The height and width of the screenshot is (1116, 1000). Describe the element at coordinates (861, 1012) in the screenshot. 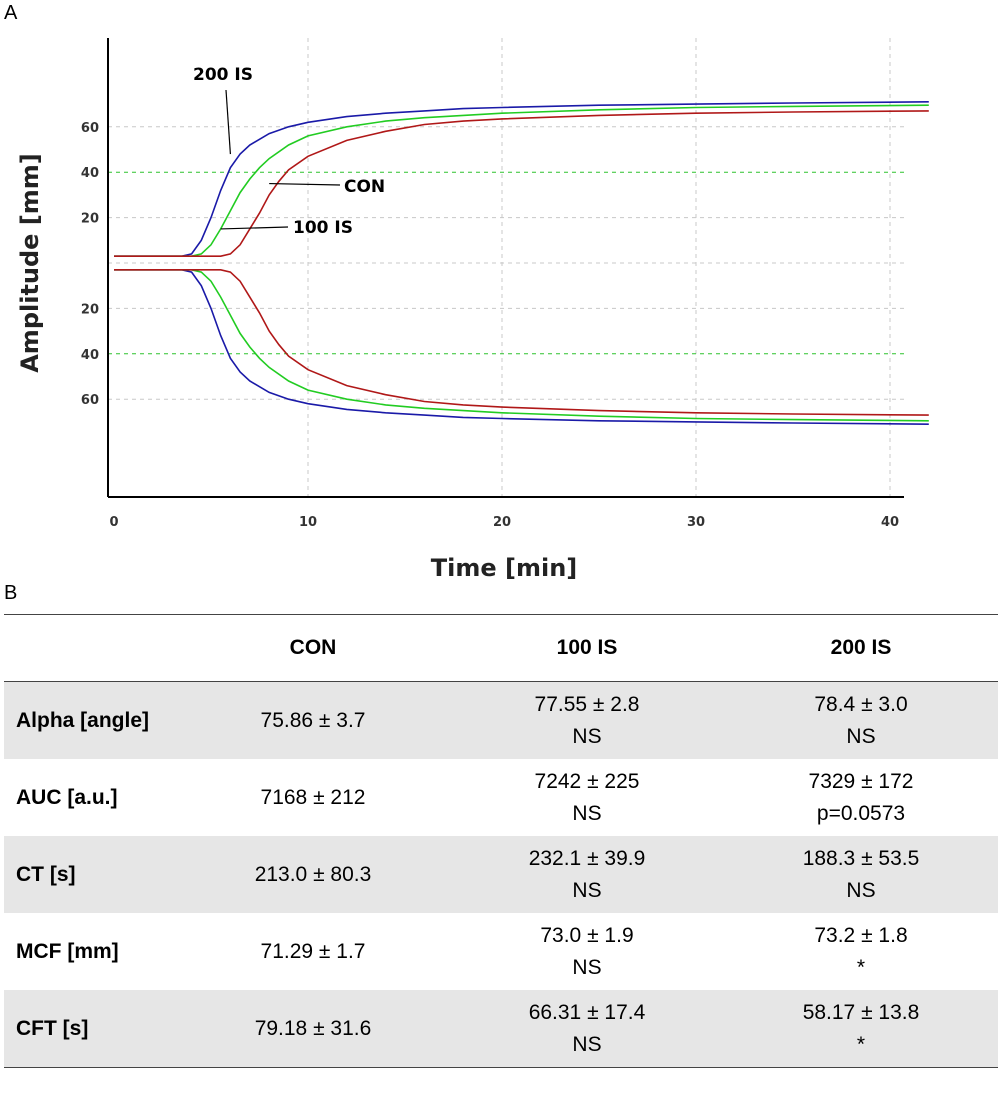

I see `is200-value: 58.17 ± 13.8` at that location.